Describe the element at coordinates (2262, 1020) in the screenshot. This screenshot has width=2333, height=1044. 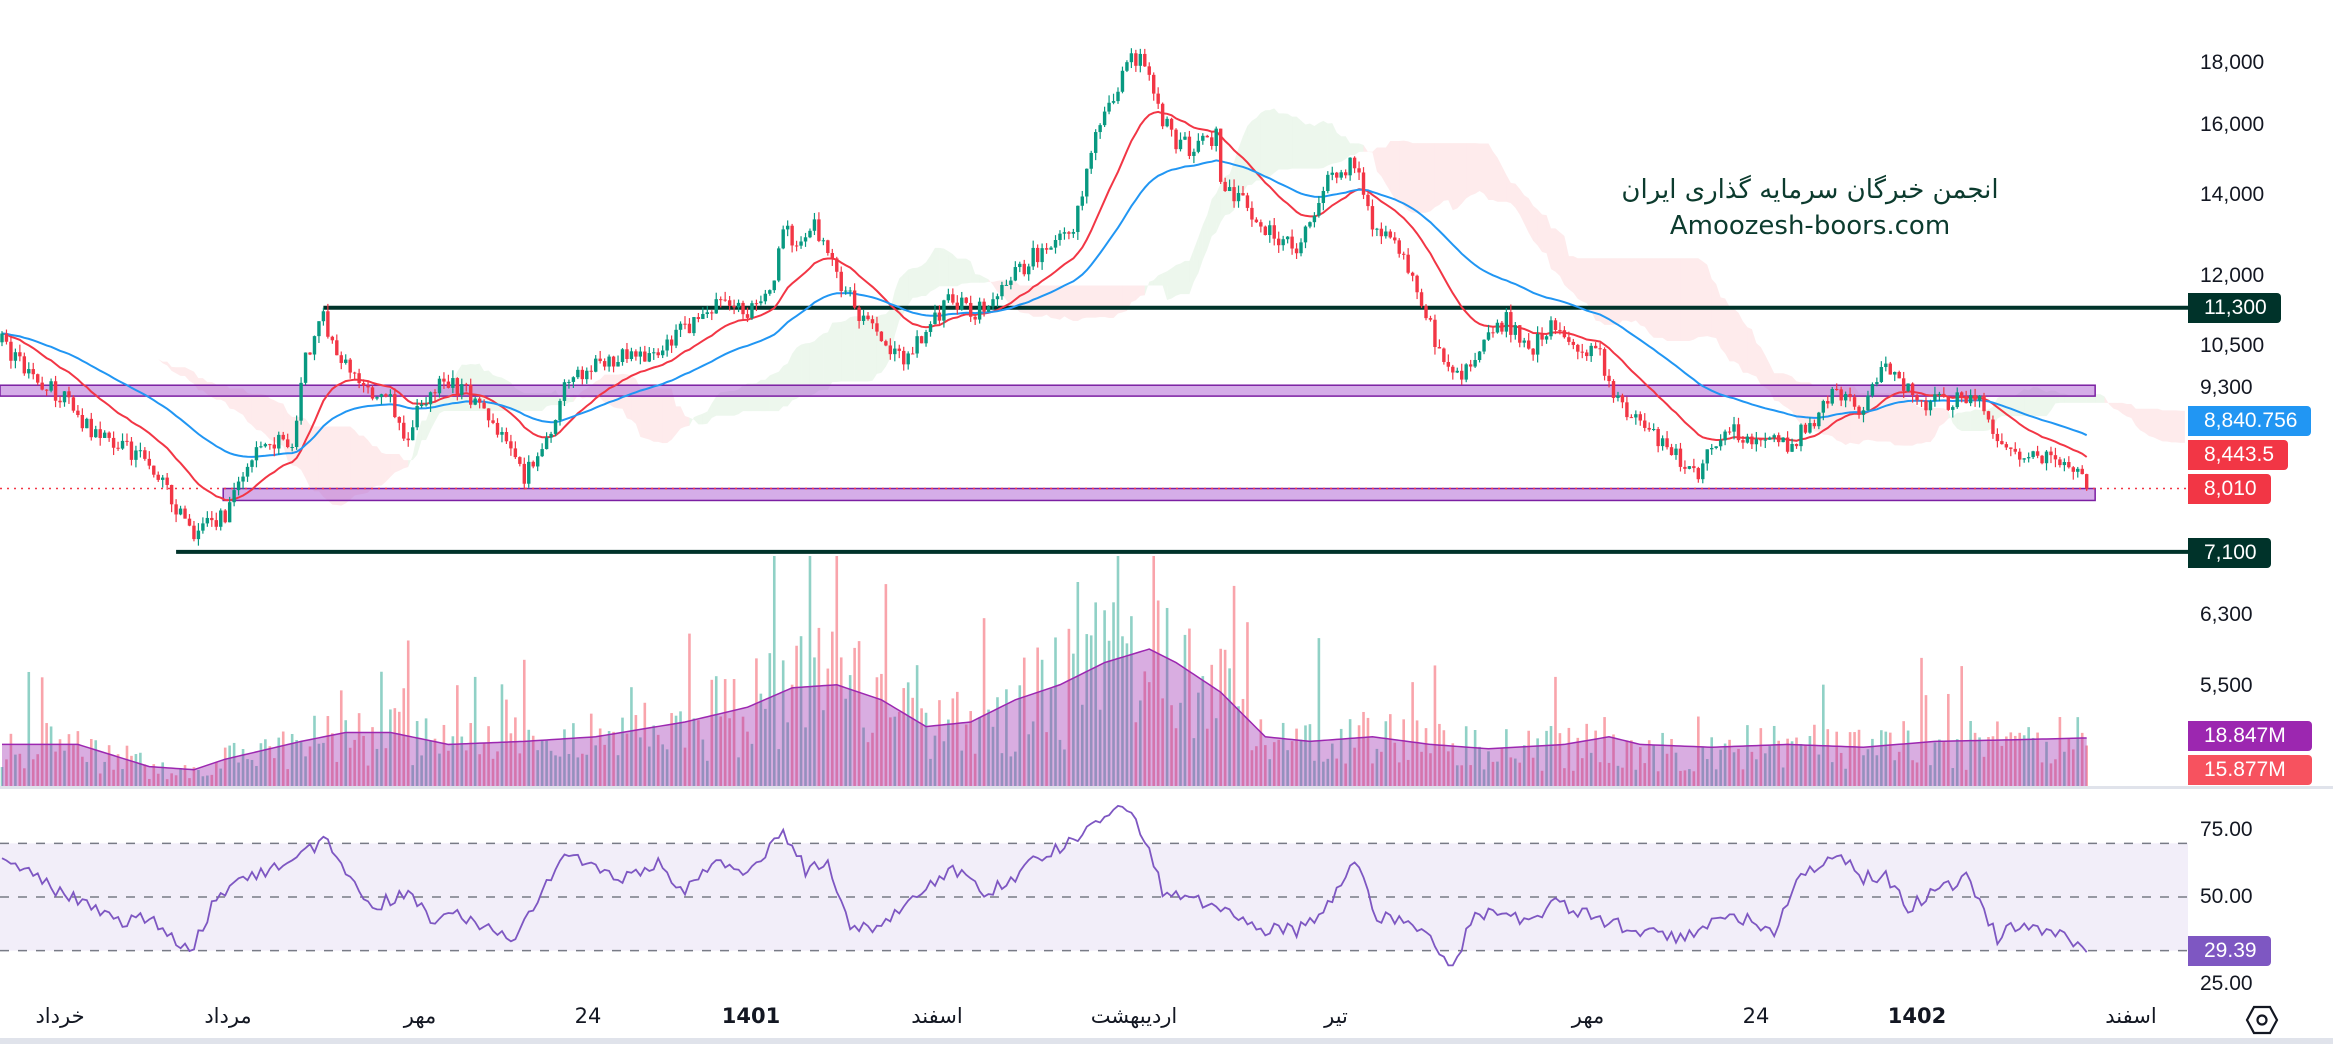
I see `chart-settings-button` at that location.